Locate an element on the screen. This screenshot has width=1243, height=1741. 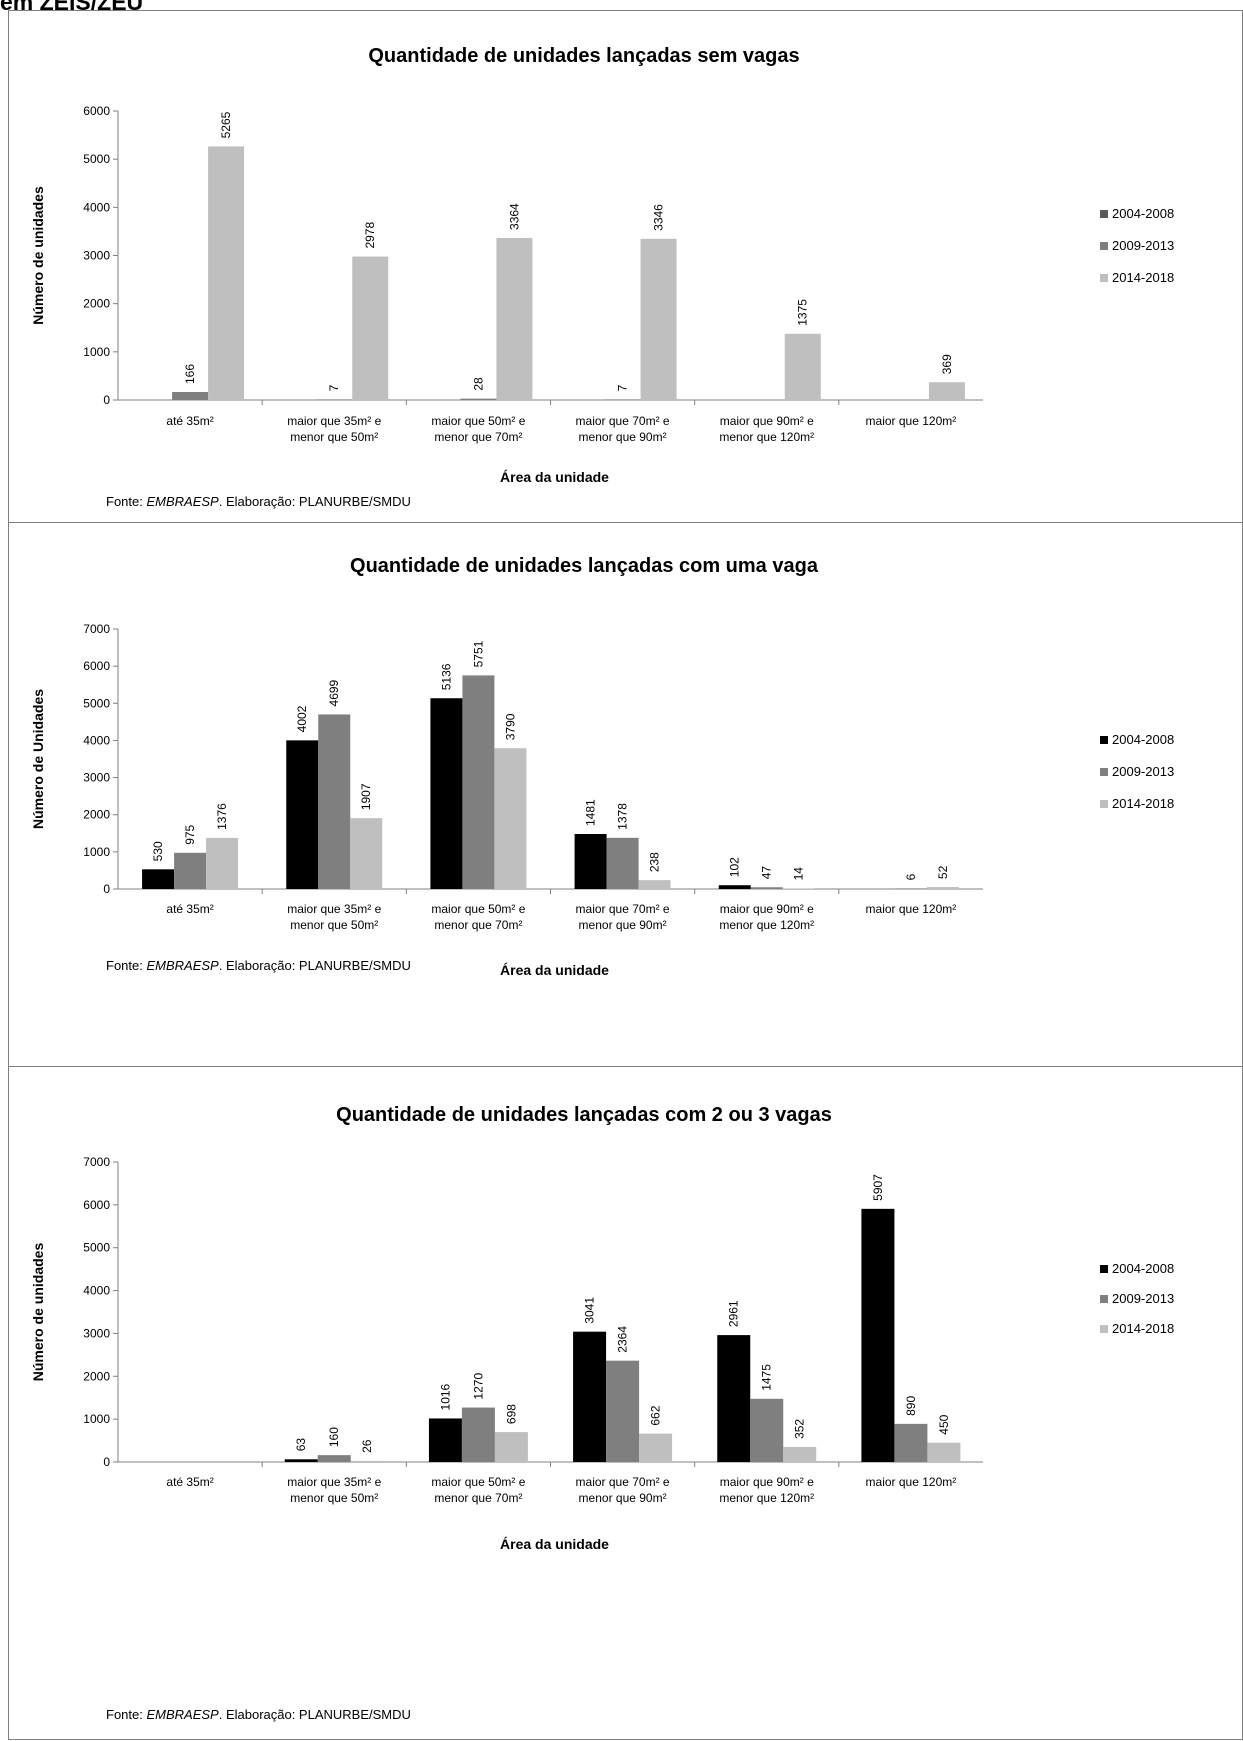
data-label: 5136 is located at coordinates (446, 676).